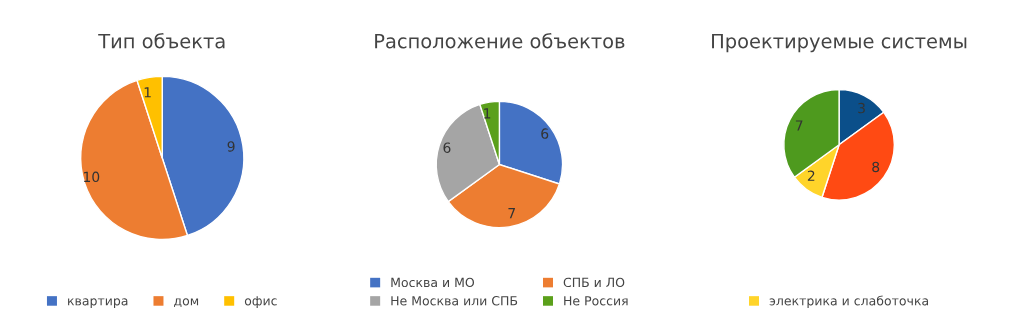 The image size is (1014, 329). What do you see at coordinates (848, 301) in the screenshot?
I see `legend-label: электрика и слаботочка` at bounding box center [848, 301].